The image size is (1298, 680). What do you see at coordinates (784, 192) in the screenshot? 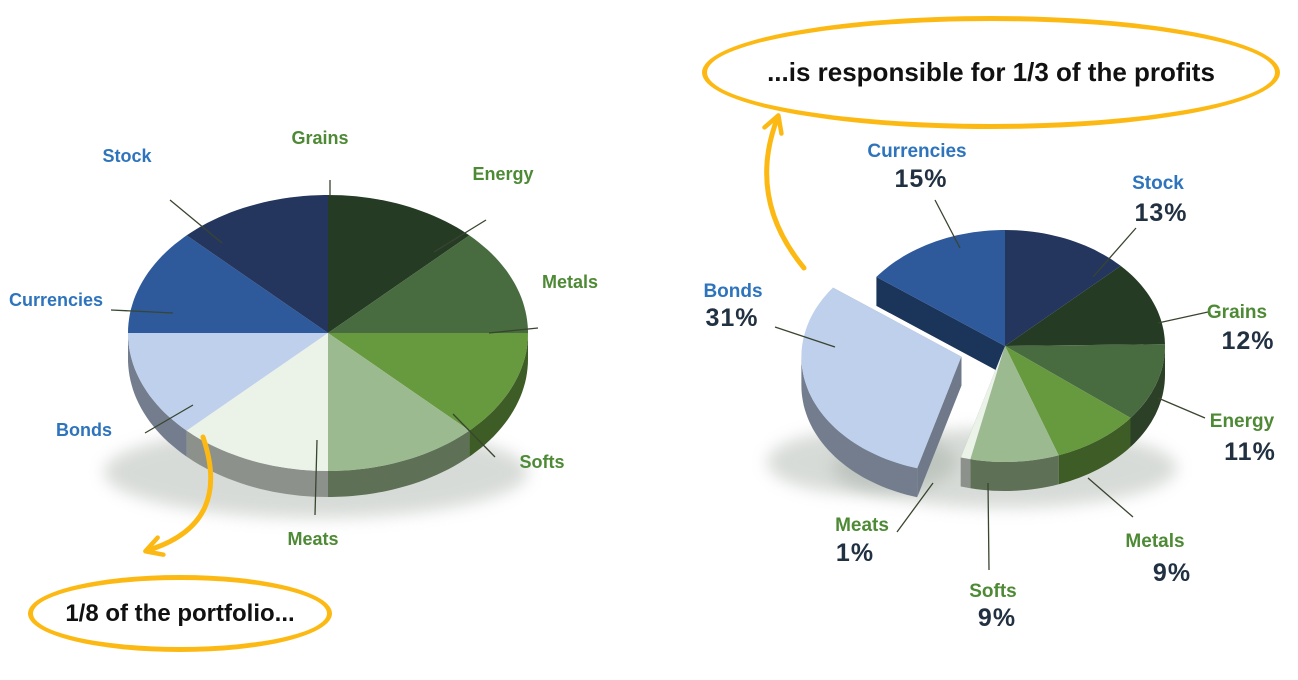
I see `annotation-arrow-right` at bounding box center [784, 192].